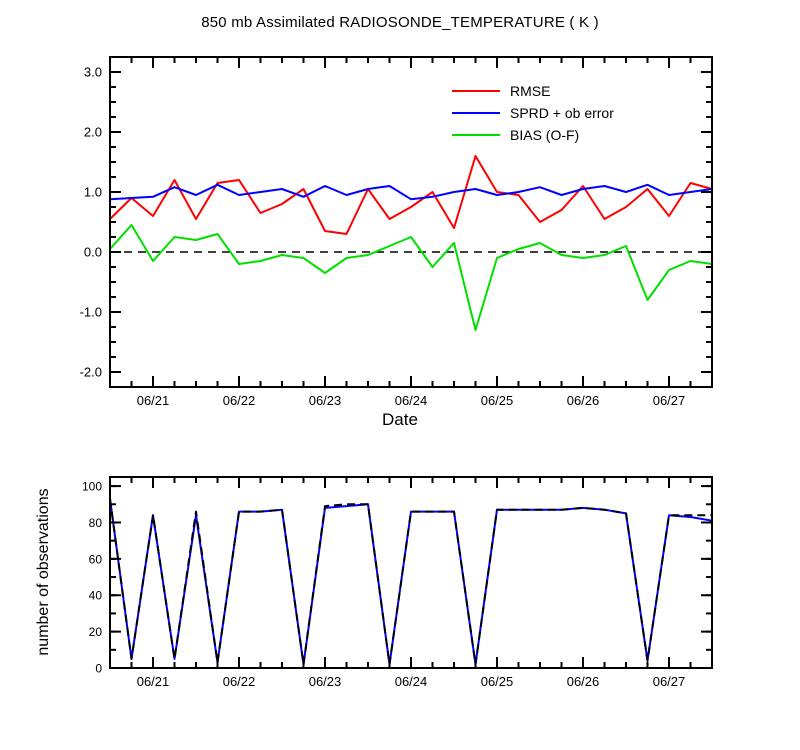  What do you see at coordinates (96, 632) in the screenshot?
I see `svg-text: 20` at bounding box center [96, 632].